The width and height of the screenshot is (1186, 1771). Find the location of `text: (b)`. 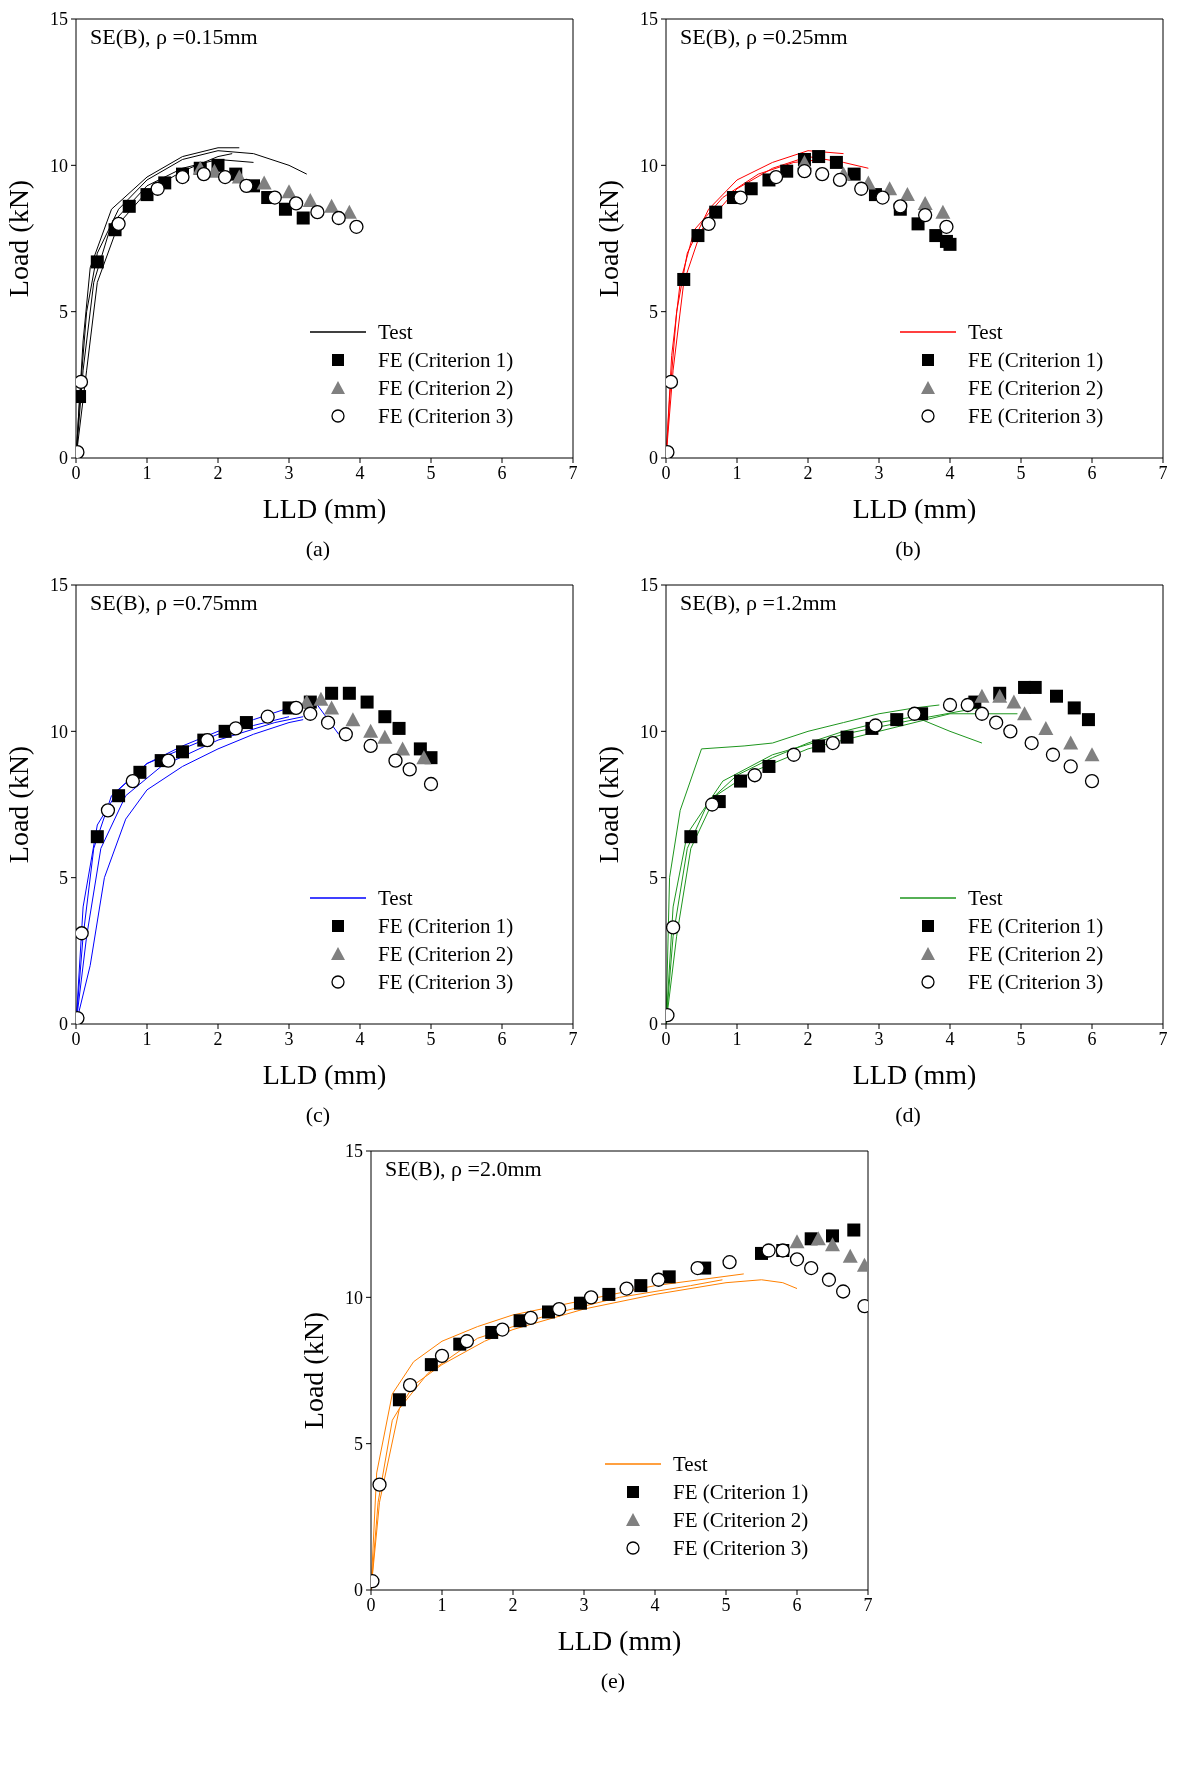

text: (b) is located at coordinates (908, 549).